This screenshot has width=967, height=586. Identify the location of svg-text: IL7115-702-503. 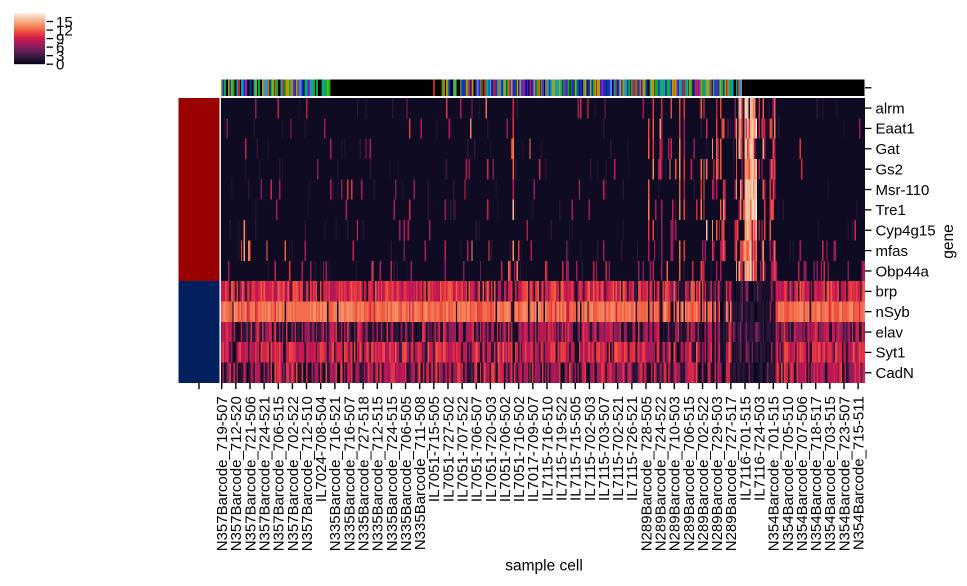
(590, 448).